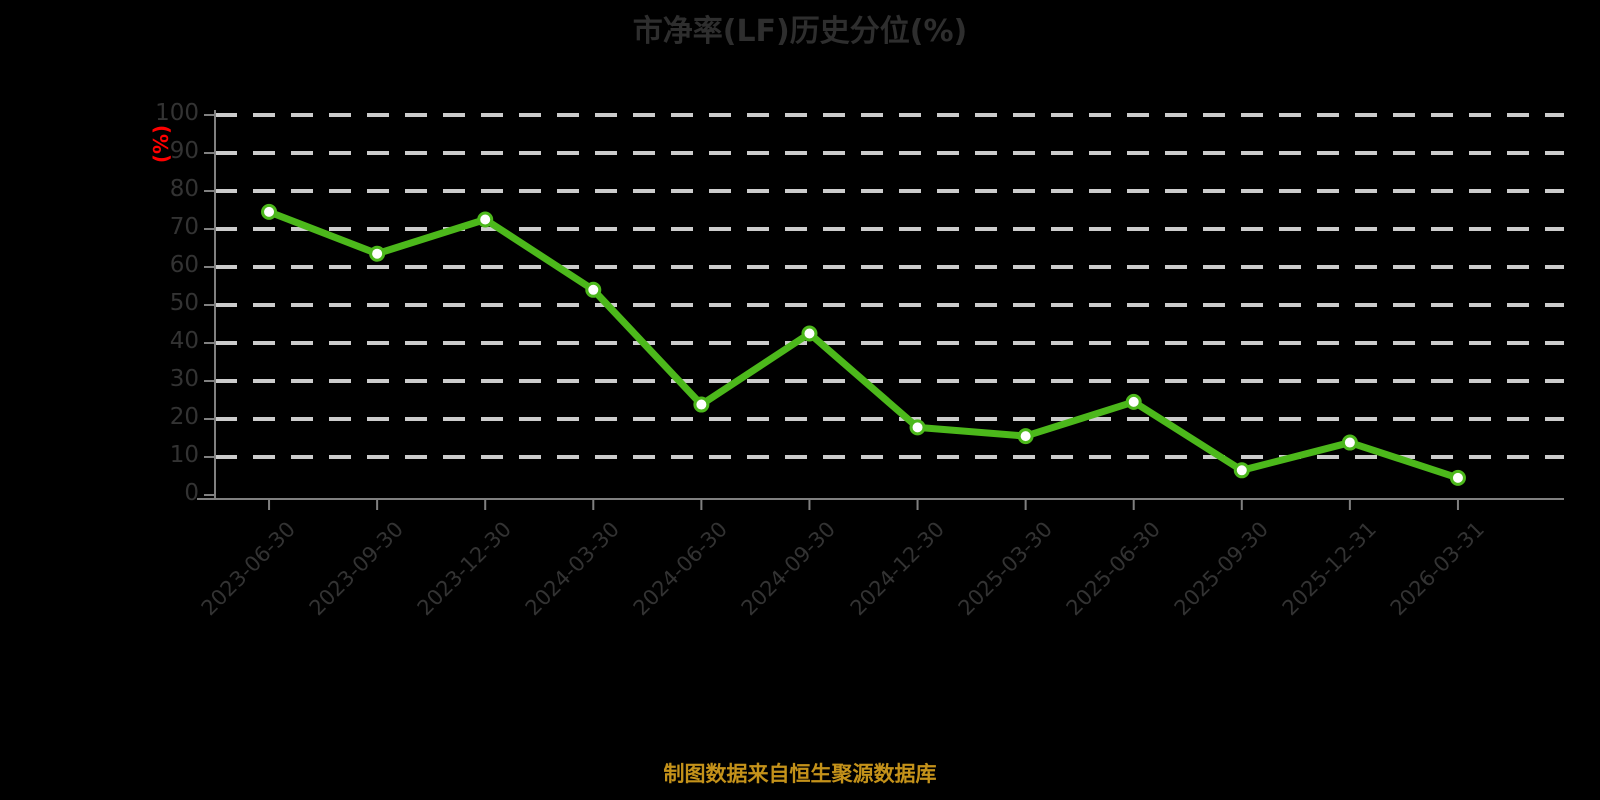 Image resolution: width=1600 pixels, height=800 pixels. I want to click on y-tick-label: 50, so click(184, 303).